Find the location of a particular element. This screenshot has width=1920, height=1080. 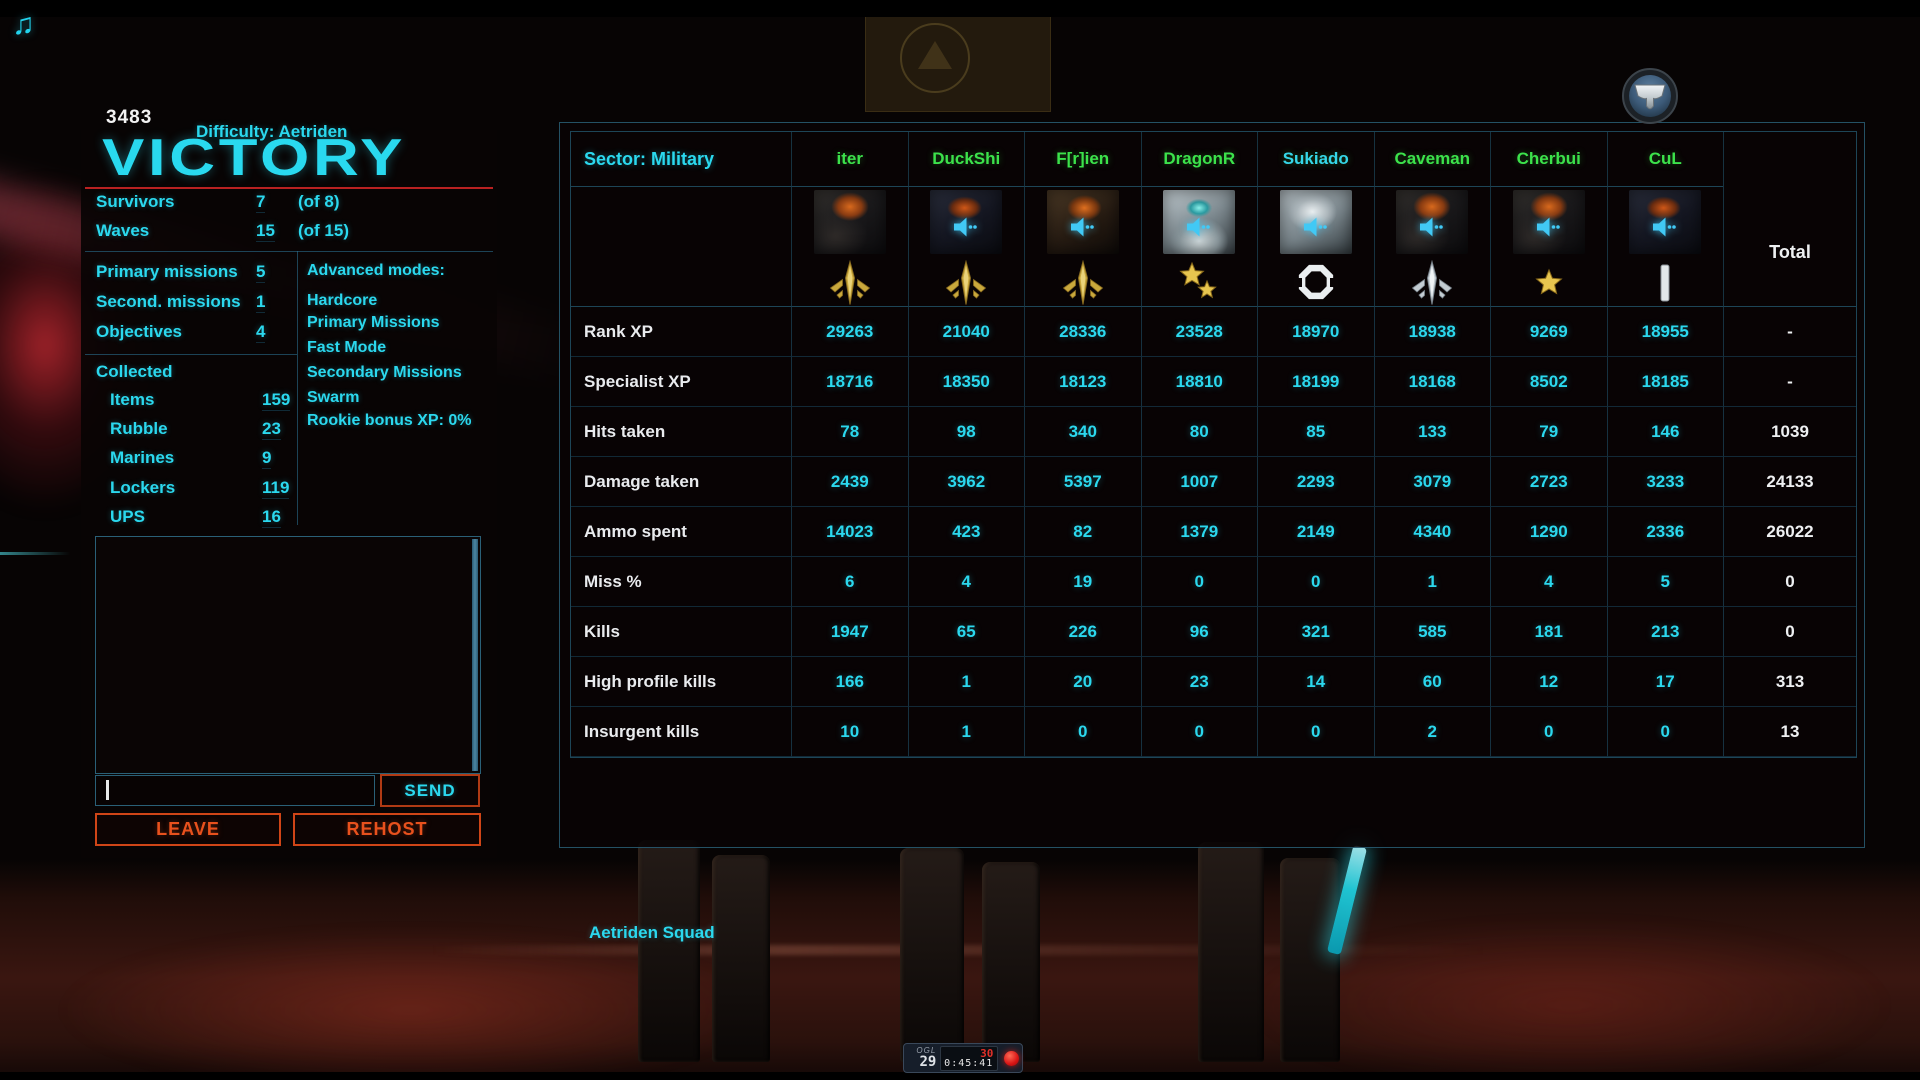

stat-value-cell: 60 is located at coordinates (1431, 682).